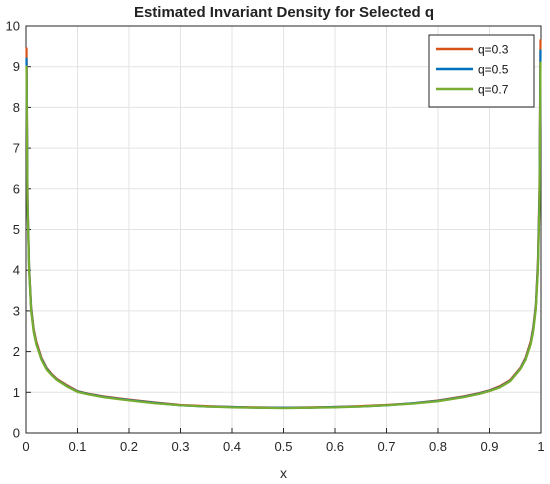 The width and height of the screenshot is (550, 484). I want to click on y-tick-label: 3, so click(16, 310).